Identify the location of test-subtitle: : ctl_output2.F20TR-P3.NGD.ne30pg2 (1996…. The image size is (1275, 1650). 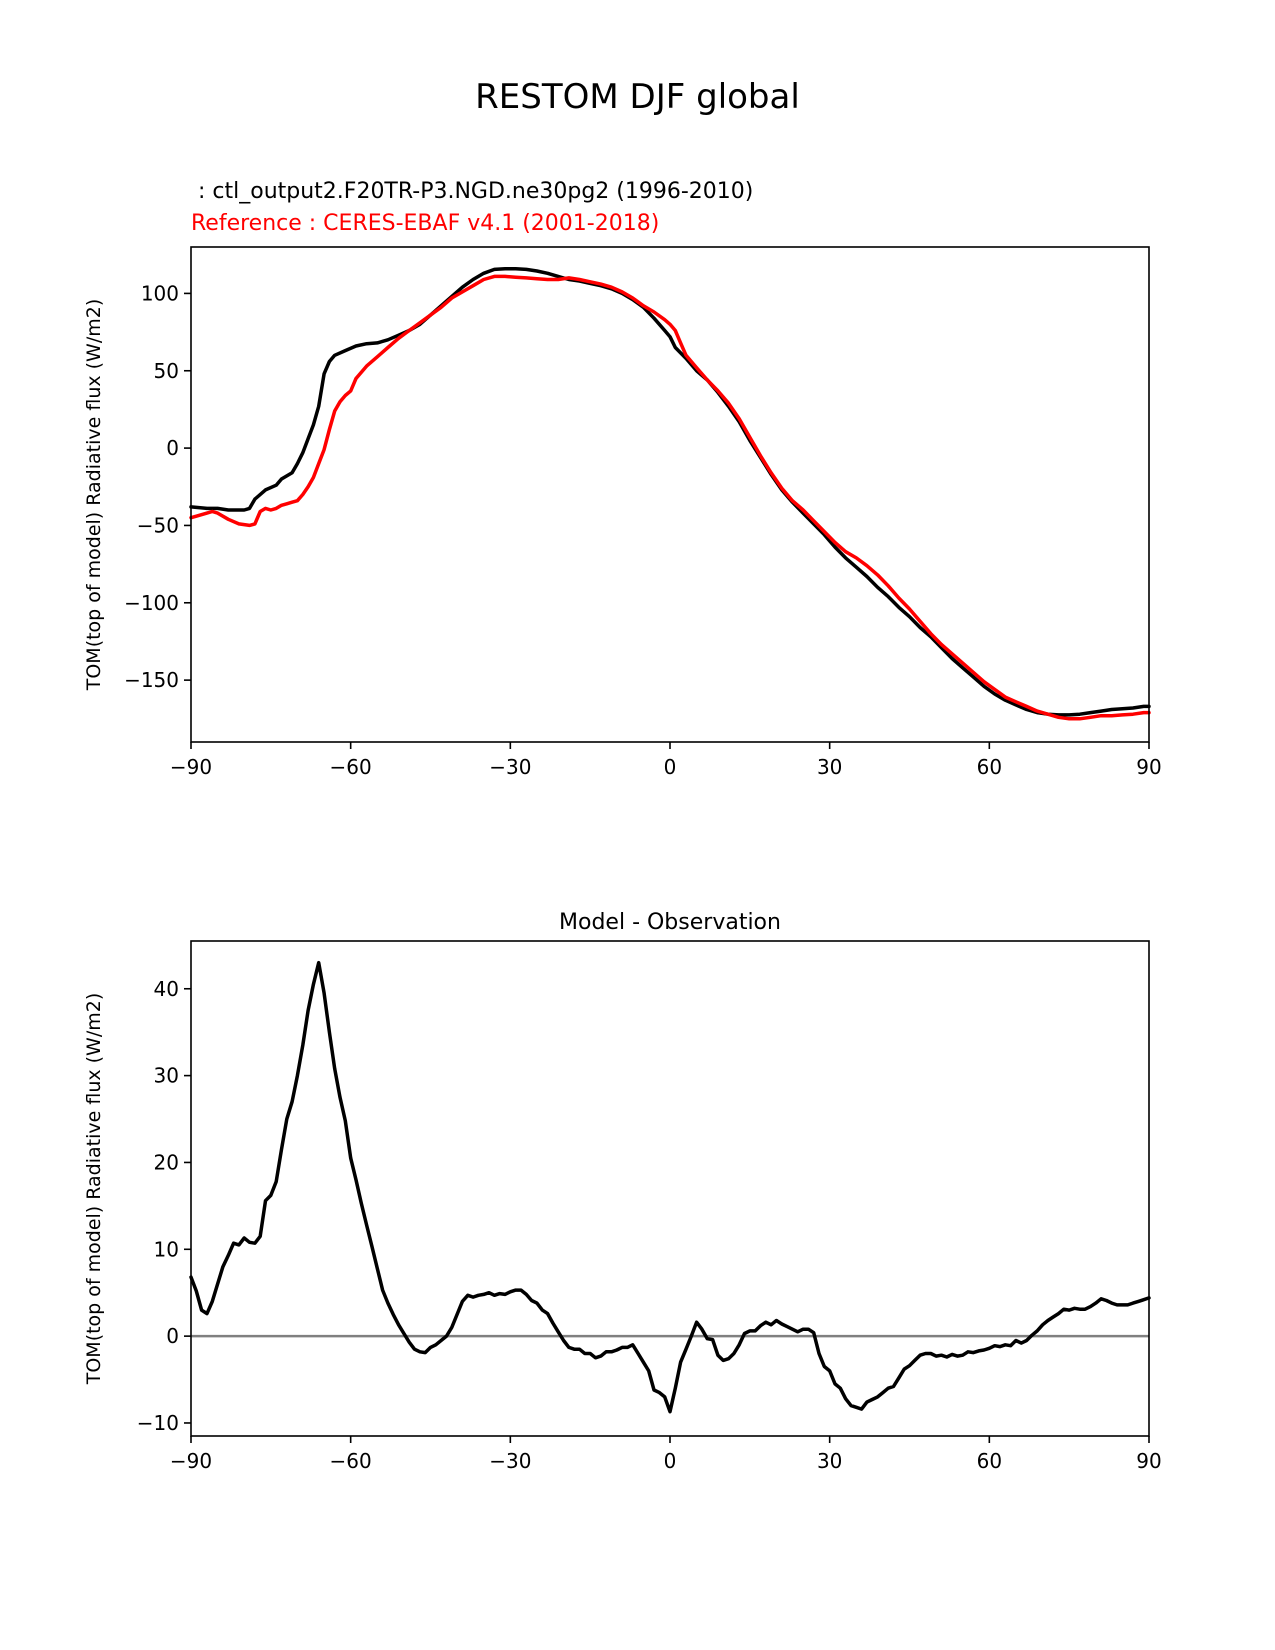
(472, 191).